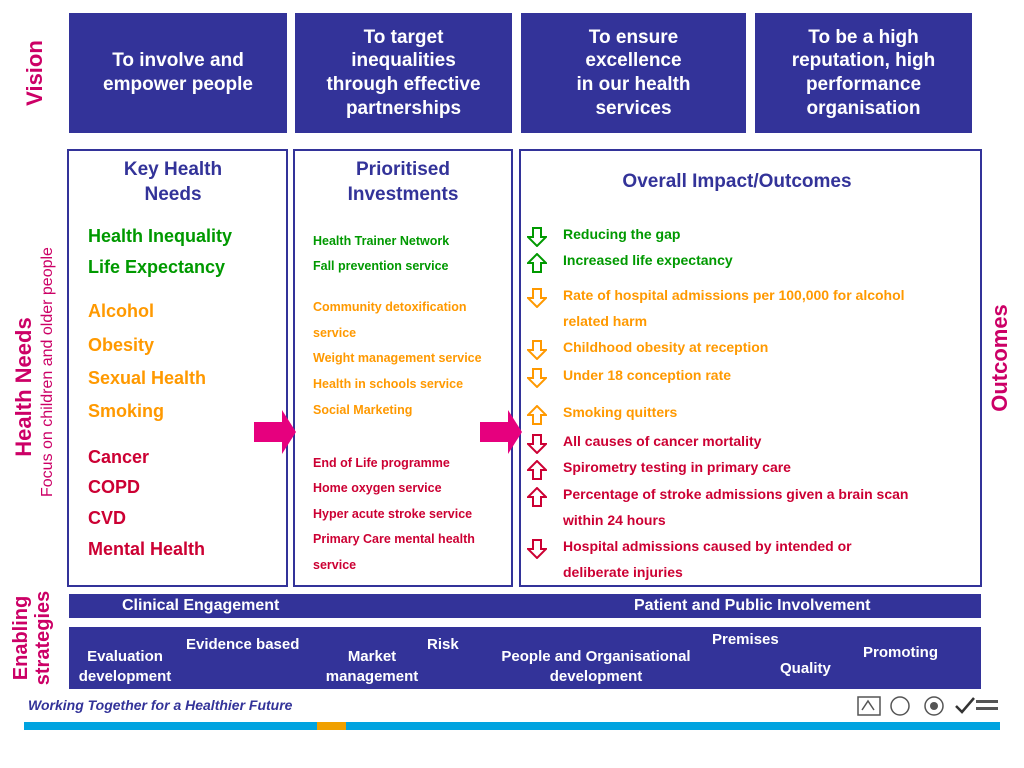 This screenshot has height=768, width=1024. What do you see at coordinates (394, 539) in the screenshot?
I see `investment-item: Primary Care mental health` at bounding box center [394, 539].